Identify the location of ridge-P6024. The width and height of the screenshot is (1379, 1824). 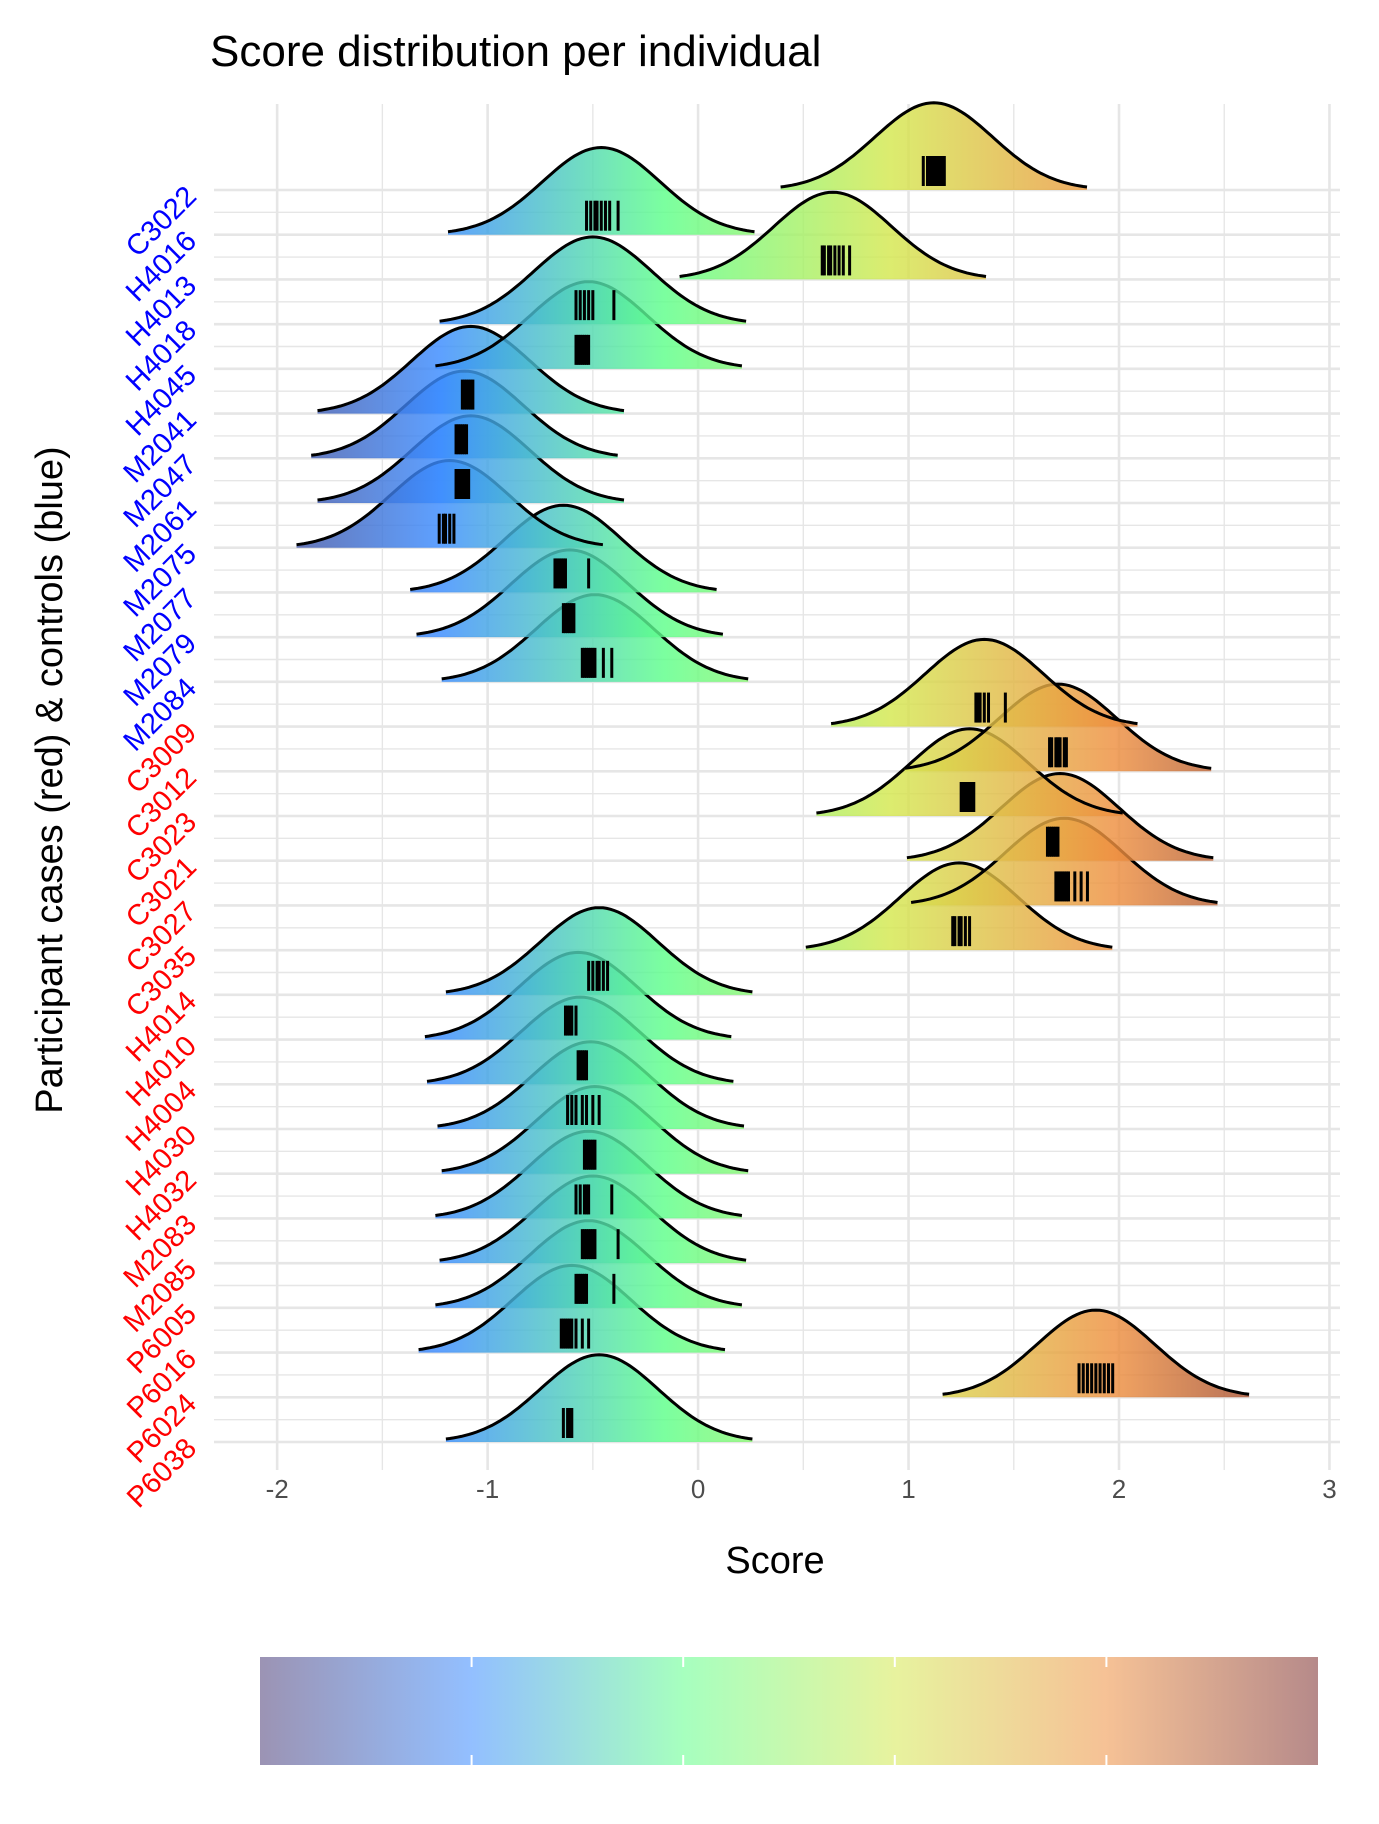
(1096, 1353).